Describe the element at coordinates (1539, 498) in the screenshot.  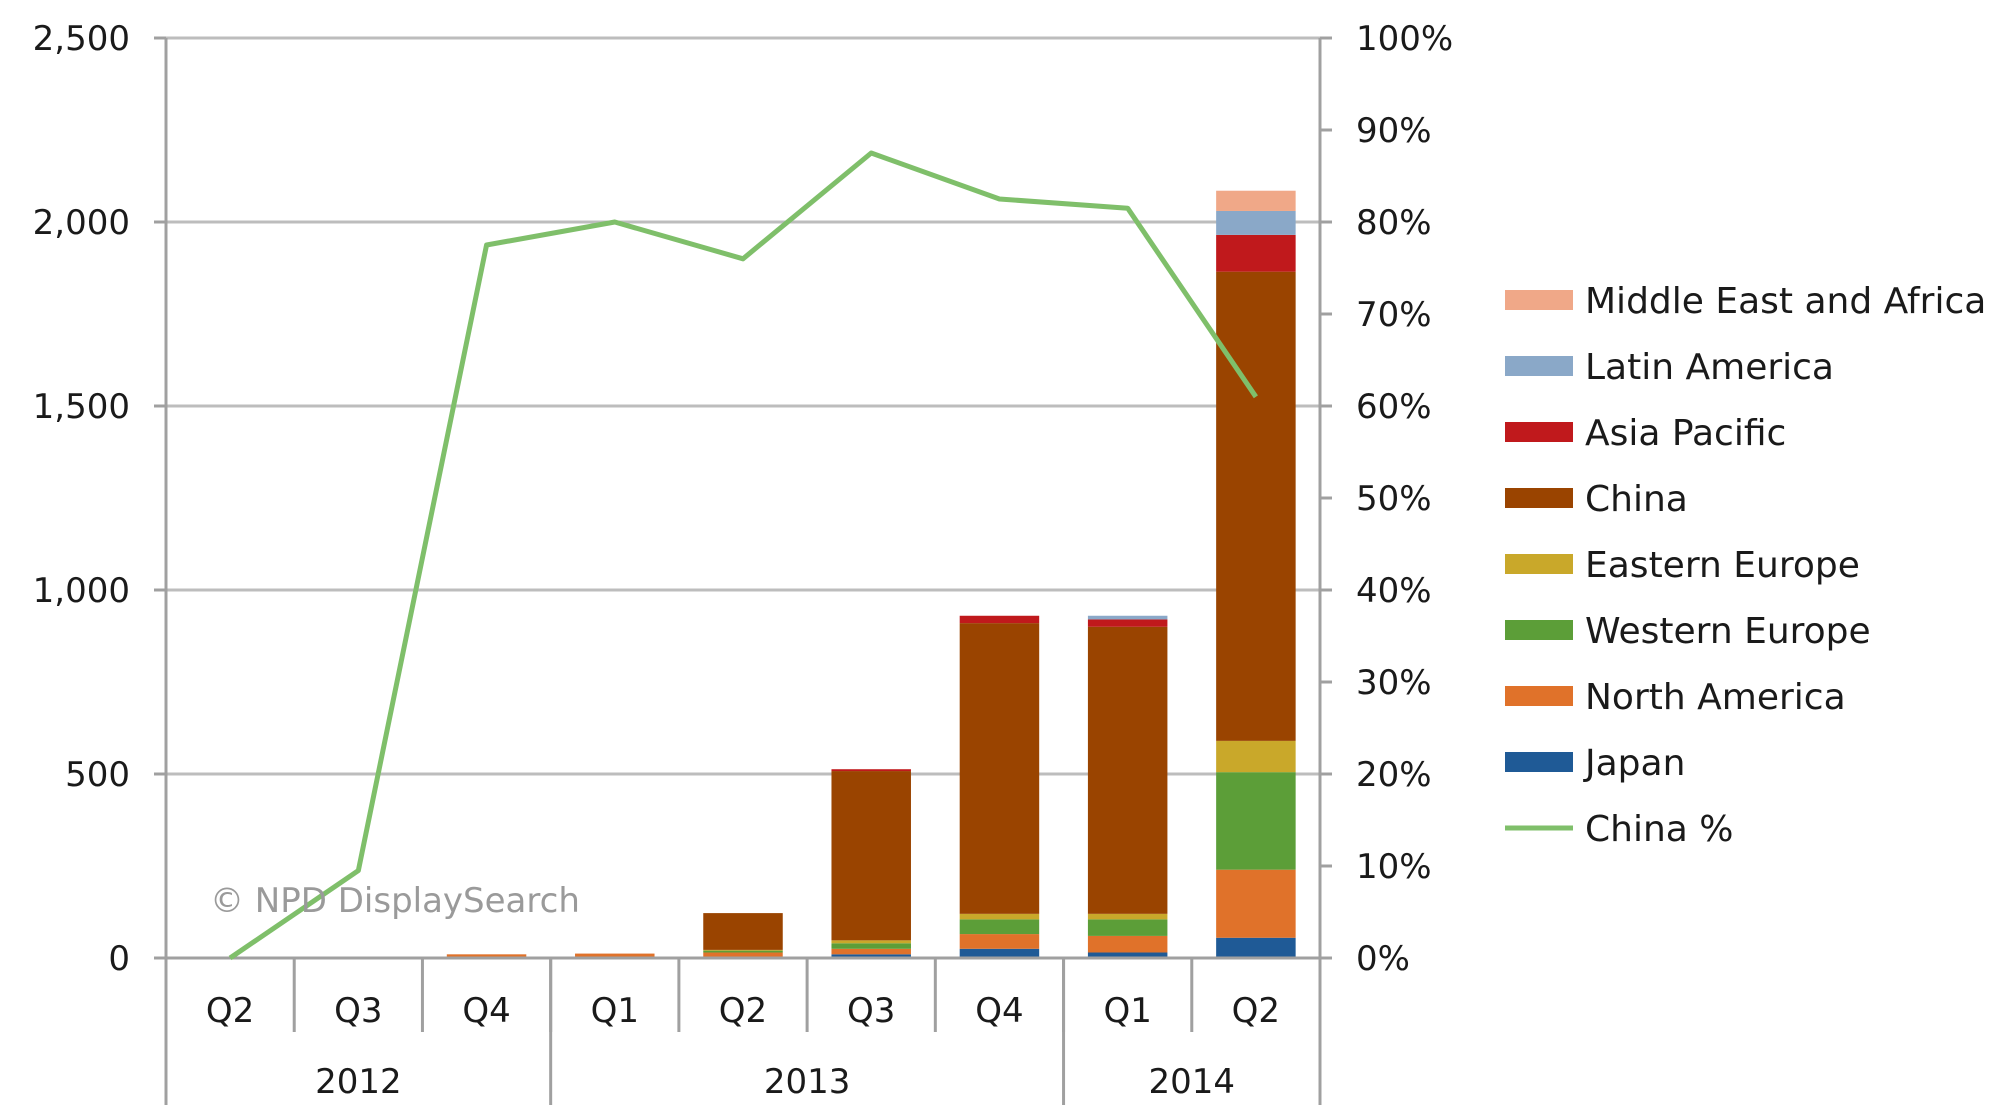
I see `legend-swatch-china` at that location.